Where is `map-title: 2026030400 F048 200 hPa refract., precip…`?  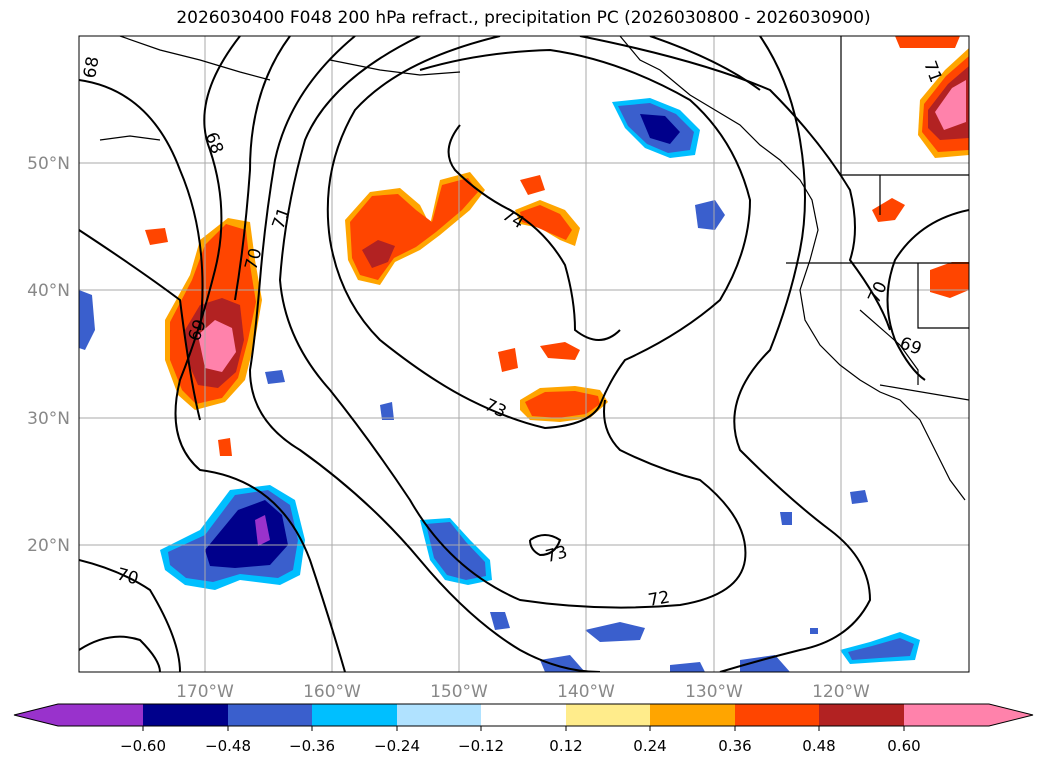
map-title: 2026030400 F048 200 hPa refract., precip… is located at coordinates (523, 18).